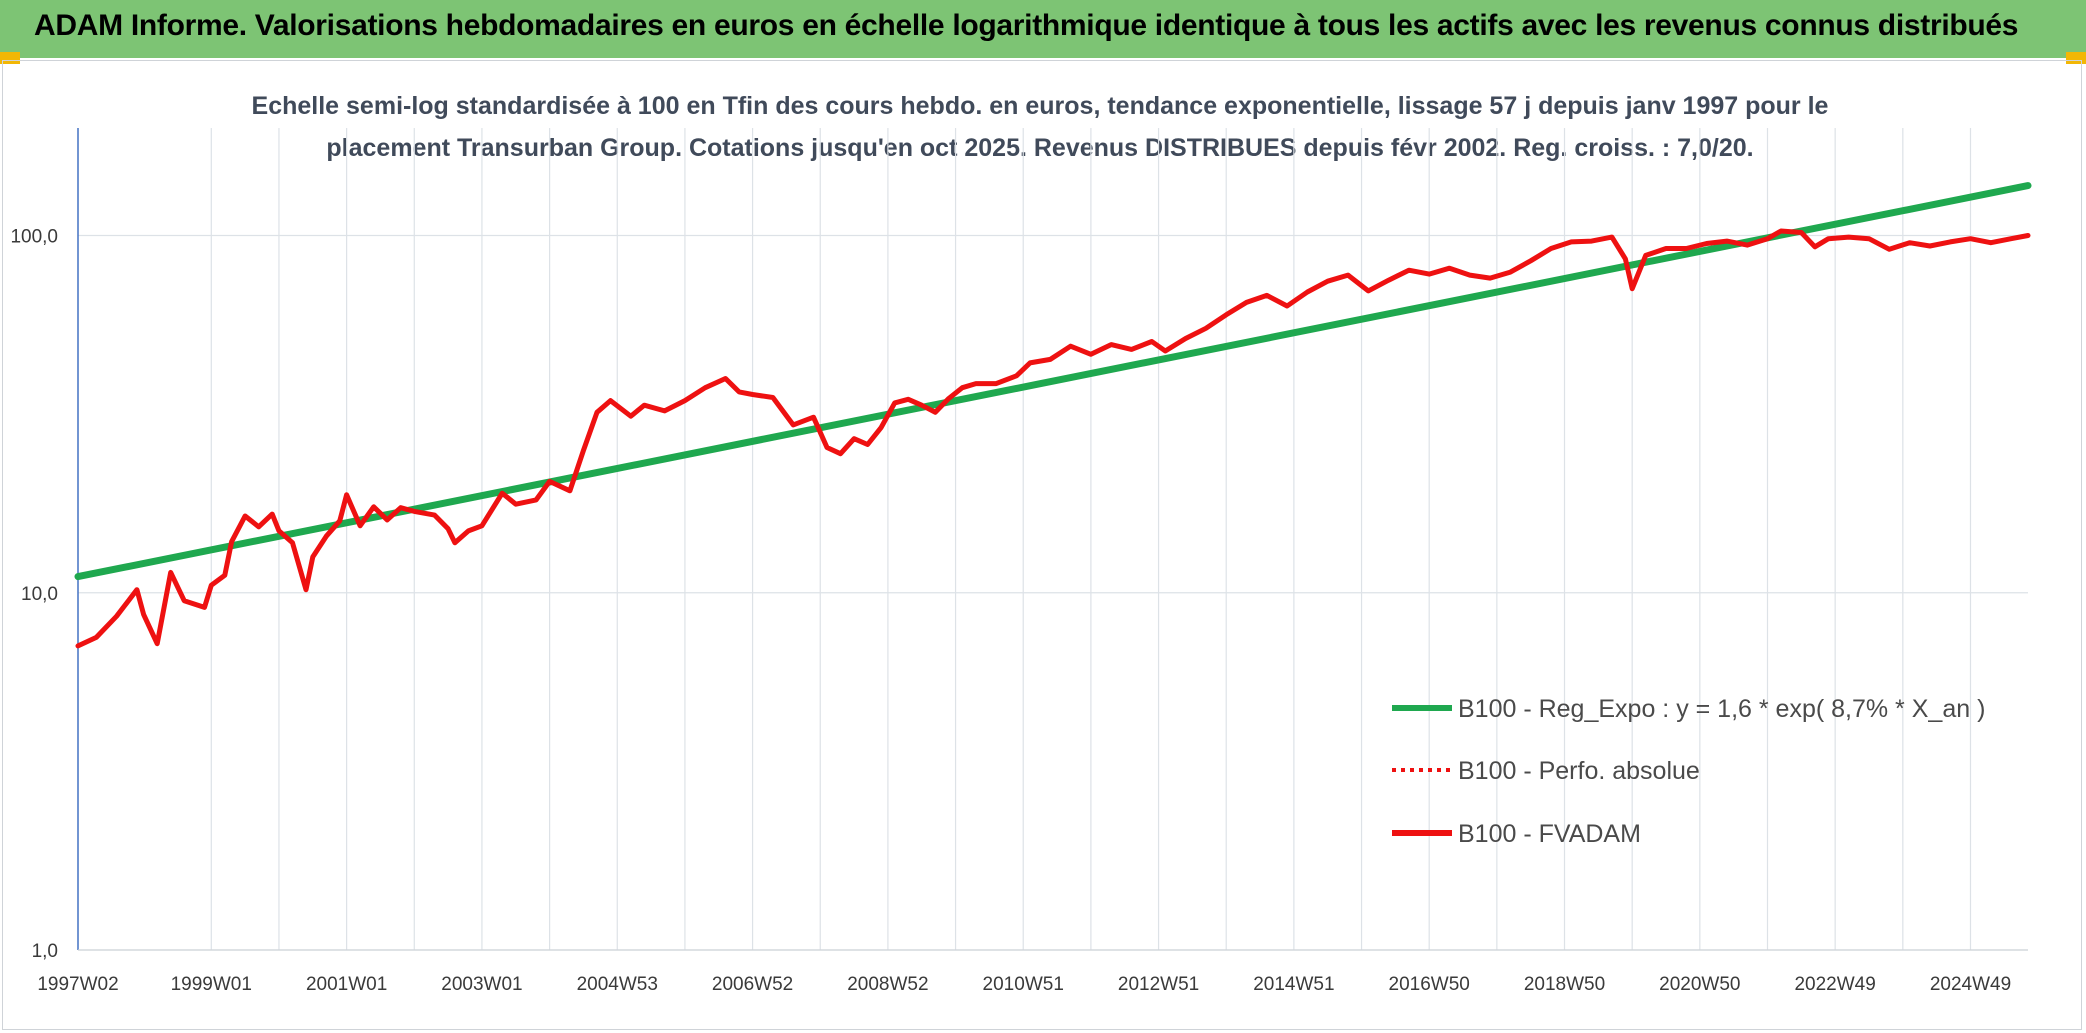 The width and height of the screenshot is (2086, 1033). Describe the element at coordinates (45, 951) in the screenshot. I see `y-tick-label: 1,0` at that location.